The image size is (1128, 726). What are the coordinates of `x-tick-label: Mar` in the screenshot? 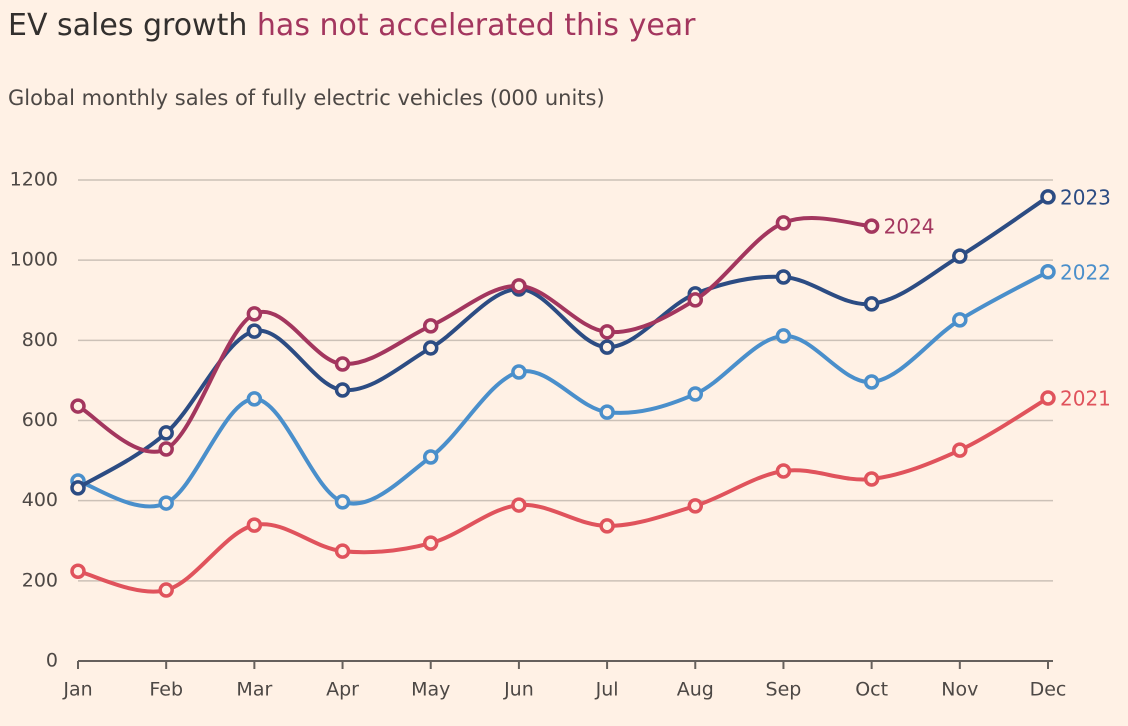 It's located at (254, 690).